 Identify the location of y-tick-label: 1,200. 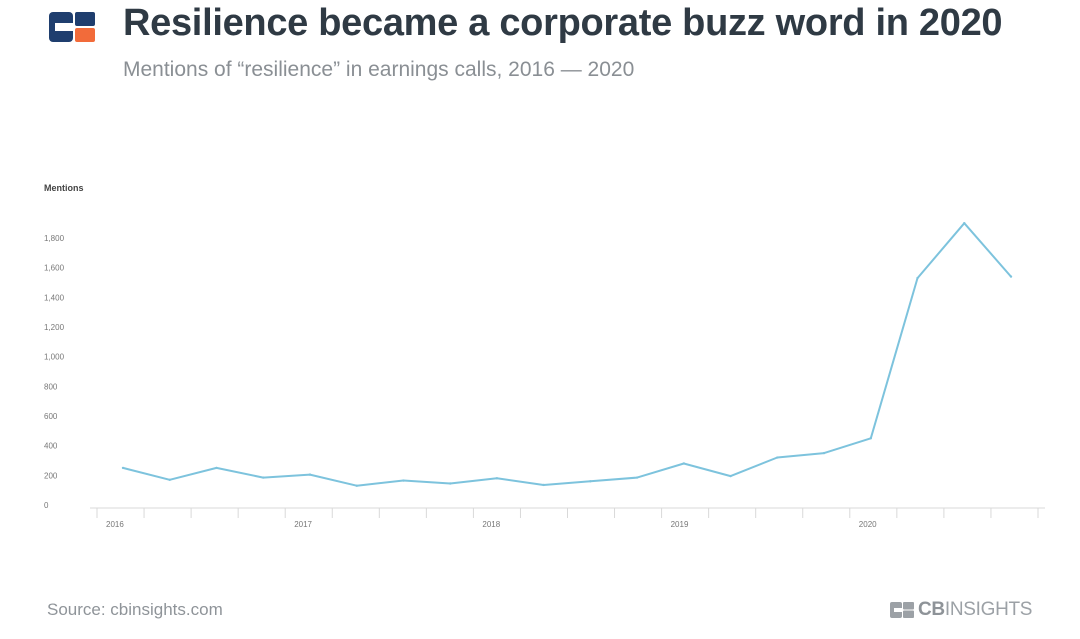
(54, 327).